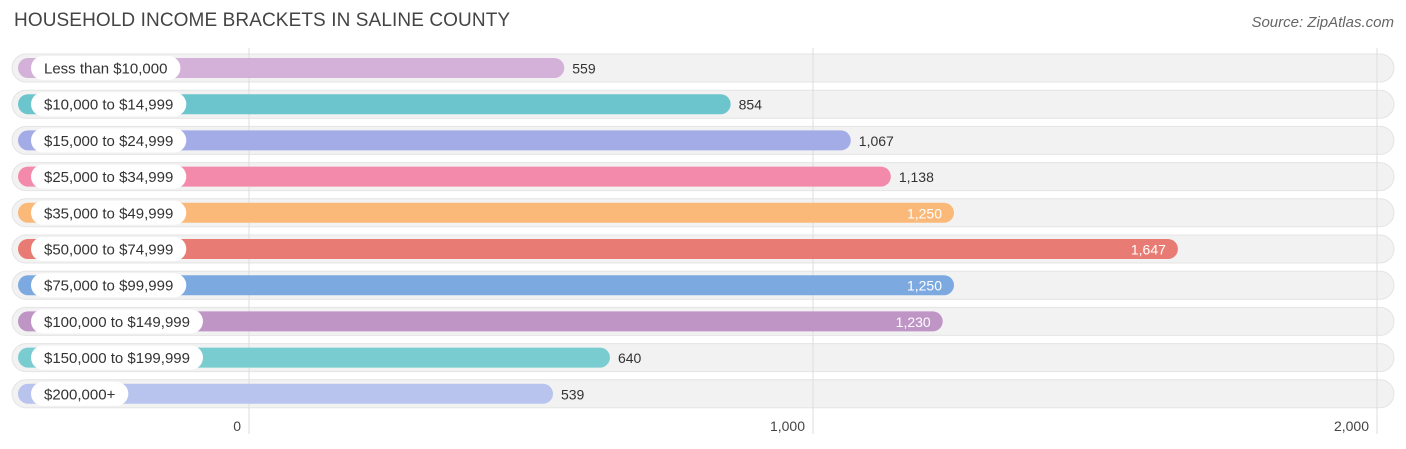 Image resolution: width=1406 pixels, height=449 pixels. I want to click on category-label: $50,000 to $74,999, so click(108, 250).